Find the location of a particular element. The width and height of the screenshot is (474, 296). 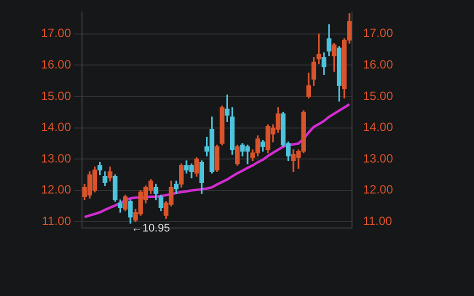

y-tick-label: 16.00 is located at coordinates (56, 65).